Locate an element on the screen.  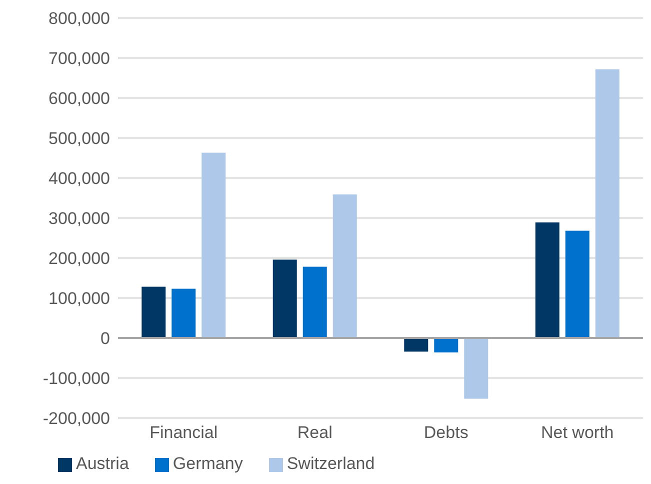
y-tick-label: 800,000 is located at coordinates (79, 18).